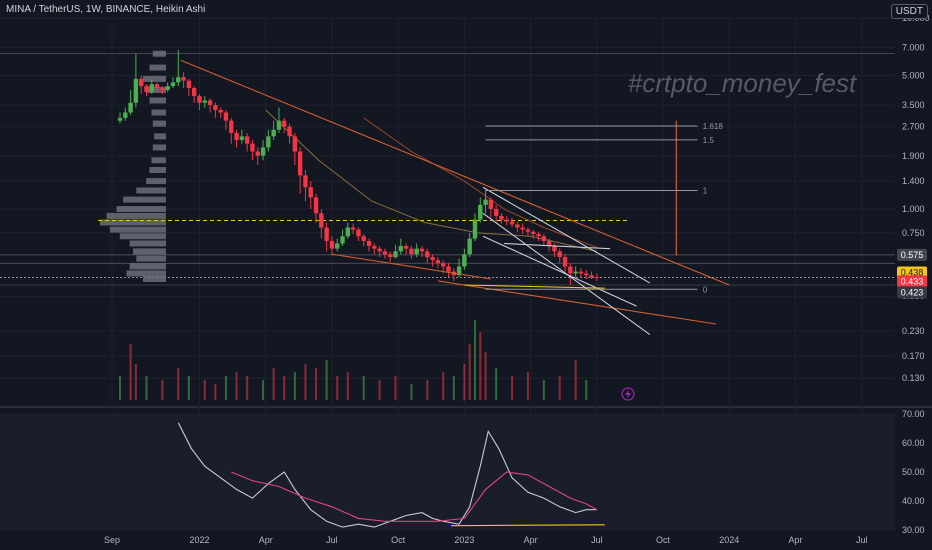 Image resolution: width=932 pixels, height=550 pixels. What do you see at coordinates (913, 443) in the screenshot?
I see `rsi-tick-label: 60.00` at bounding box center [913, 443].